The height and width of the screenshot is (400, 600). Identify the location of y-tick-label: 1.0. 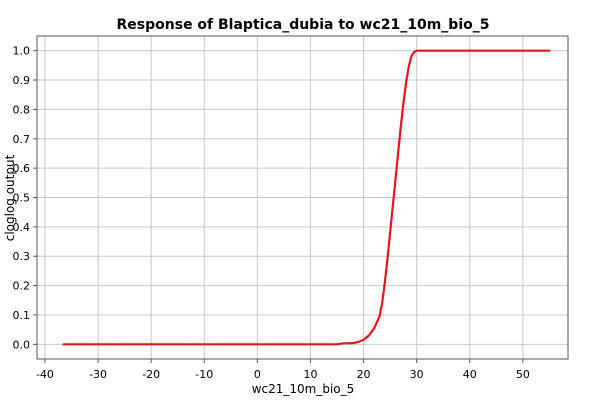
(22, 51).